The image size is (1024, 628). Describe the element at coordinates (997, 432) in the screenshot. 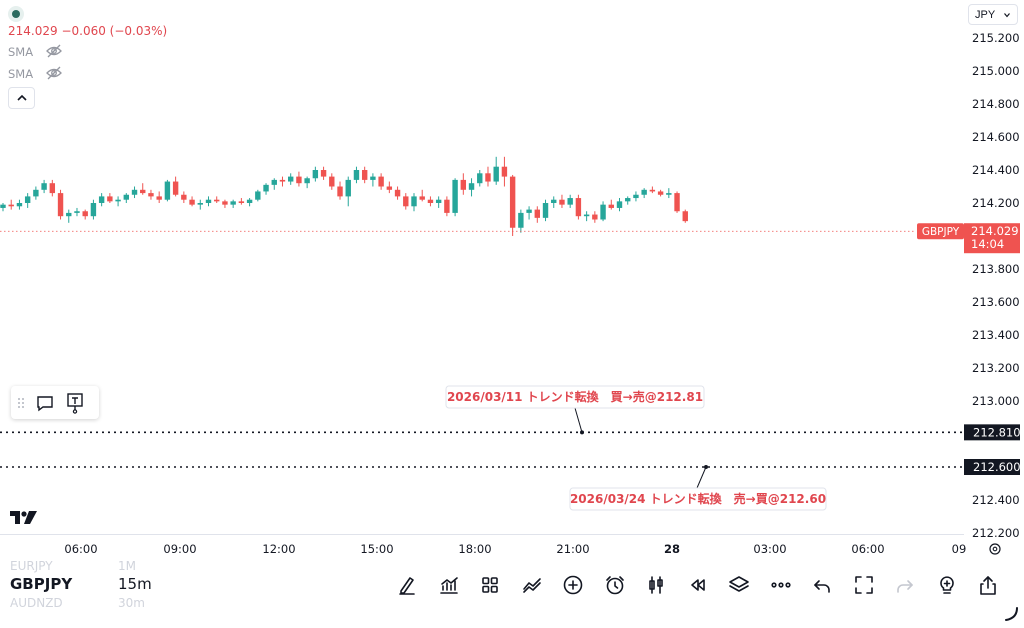

I see `horizontal-line-price: 212.810` at that location.